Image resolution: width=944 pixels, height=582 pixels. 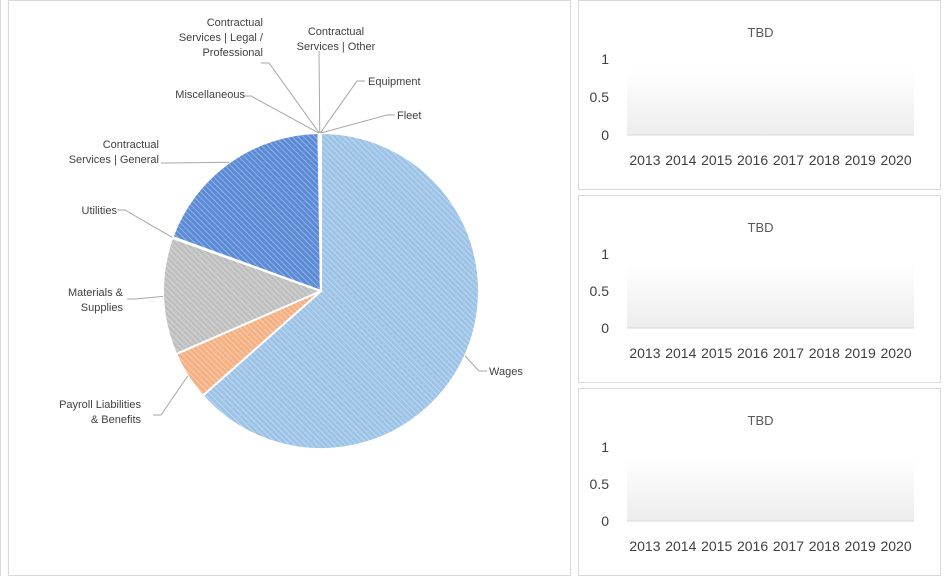 I want to click on pie-label-fleet: Fleet, so click(x=409, y=116).